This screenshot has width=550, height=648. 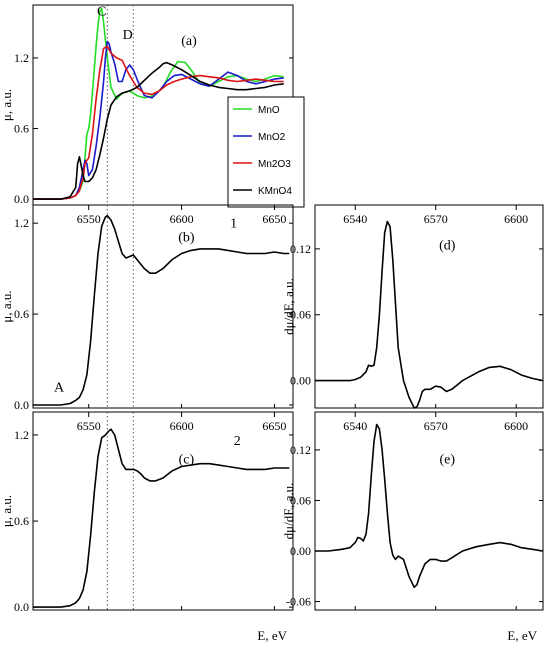 I want to click on legend-box, so click(x=266, y=152).